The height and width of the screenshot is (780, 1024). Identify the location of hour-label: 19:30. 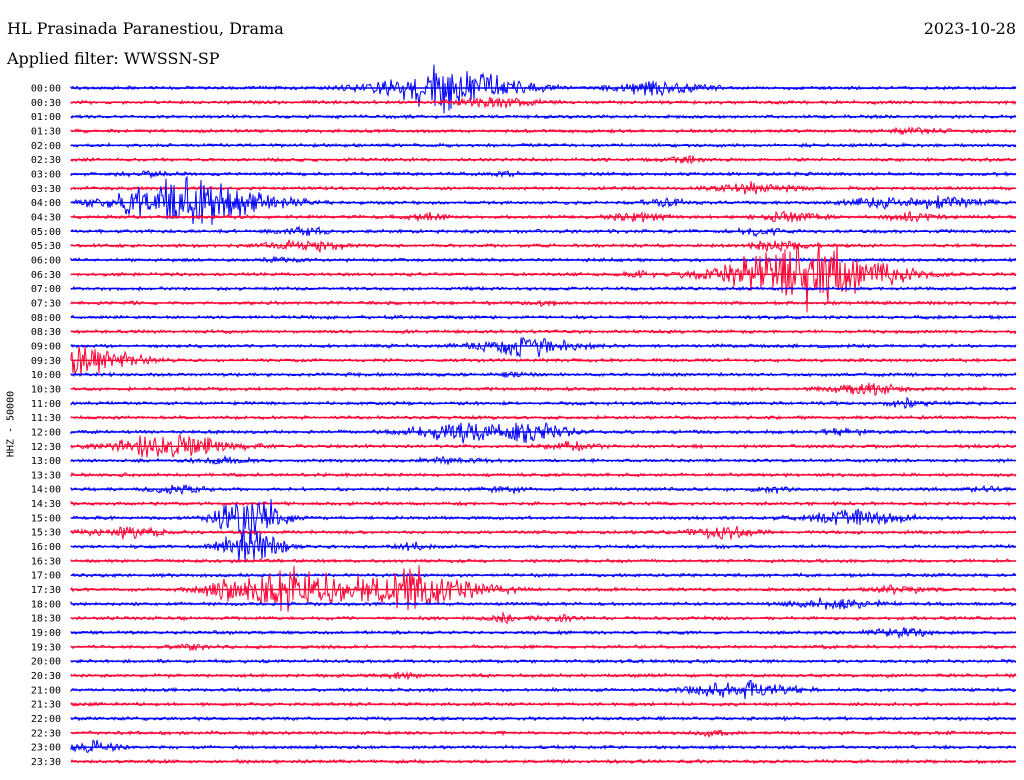
(46, 647).